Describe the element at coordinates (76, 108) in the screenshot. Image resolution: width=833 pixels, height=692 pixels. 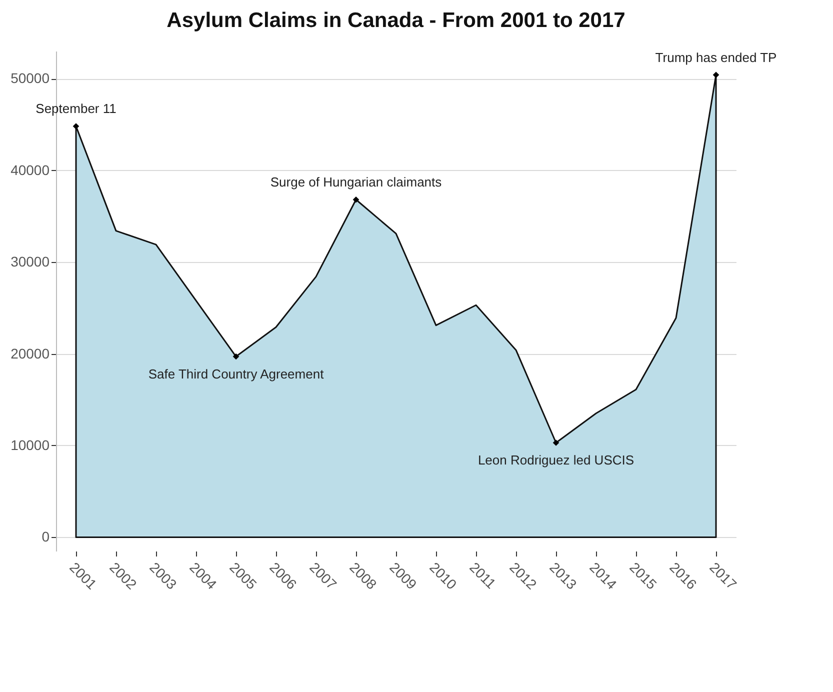
I see `annotation: September 11` at that location.